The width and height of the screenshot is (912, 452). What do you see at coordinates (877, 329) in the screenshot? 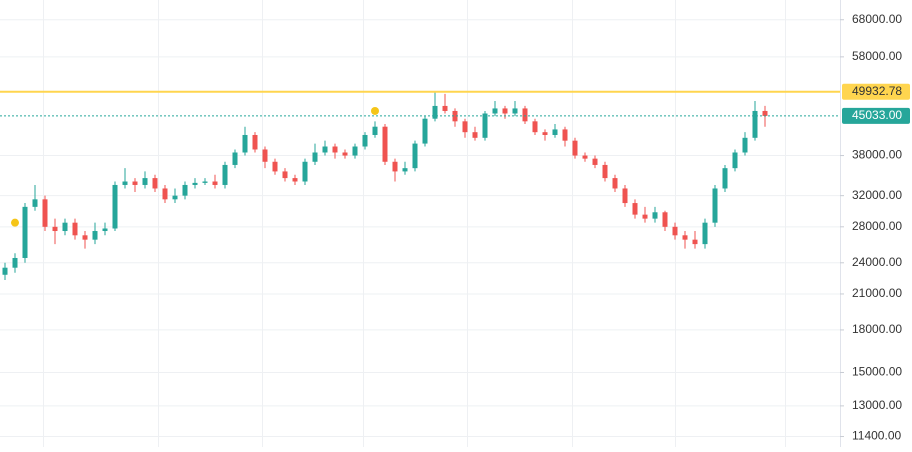
I see `y-tick-label: 18000.00` at bounding box center [877, 329].